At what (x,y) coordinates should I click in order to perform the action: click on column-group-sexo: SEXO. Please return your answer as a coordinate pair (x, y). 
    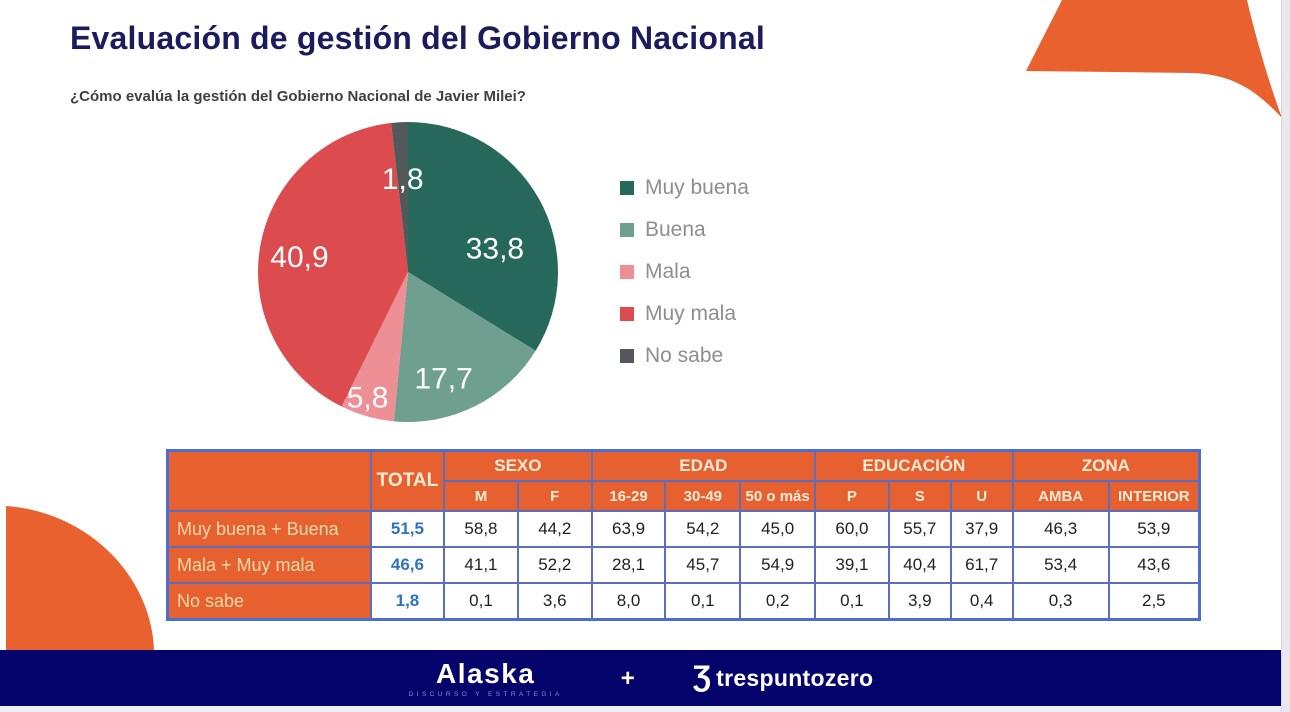
    Looking at the image, I should click on (518, 465).